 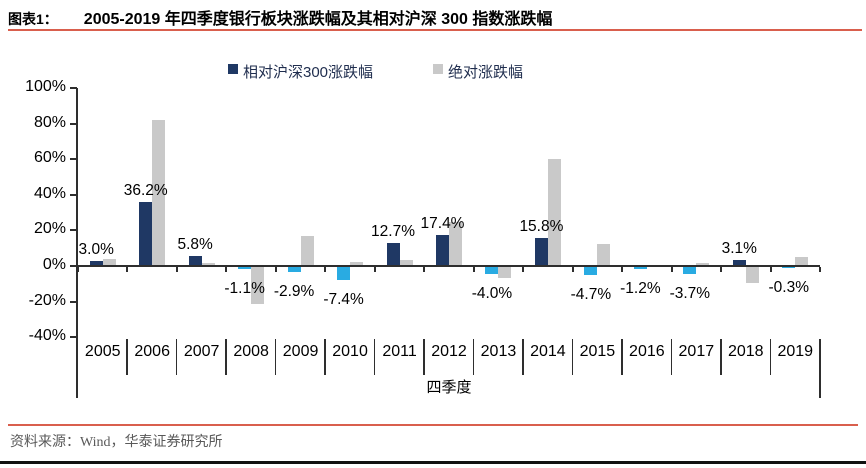 I want to click on data-label-2015: -4.7%, so click(x=591, y=295).